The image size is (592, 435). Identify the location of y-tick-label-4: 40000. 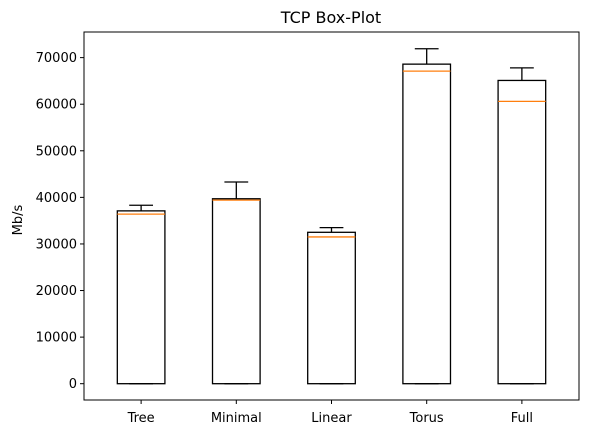
(56, 198).